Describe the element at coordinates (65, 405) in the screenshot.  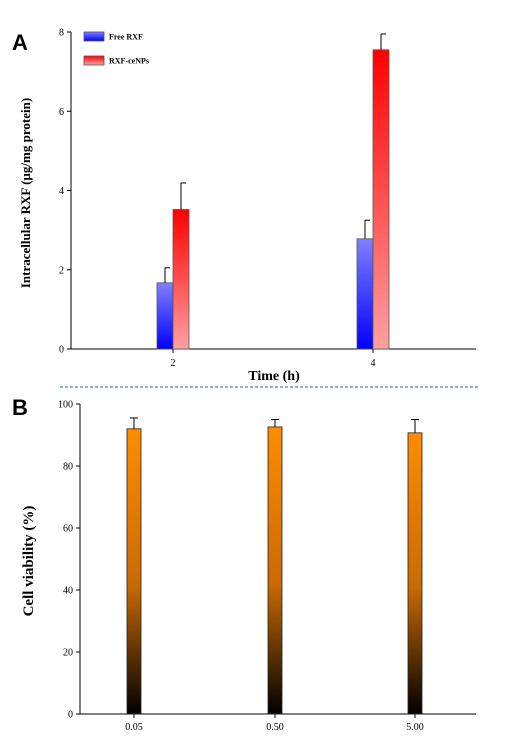
I see `y-tick-label: 100` at that location.